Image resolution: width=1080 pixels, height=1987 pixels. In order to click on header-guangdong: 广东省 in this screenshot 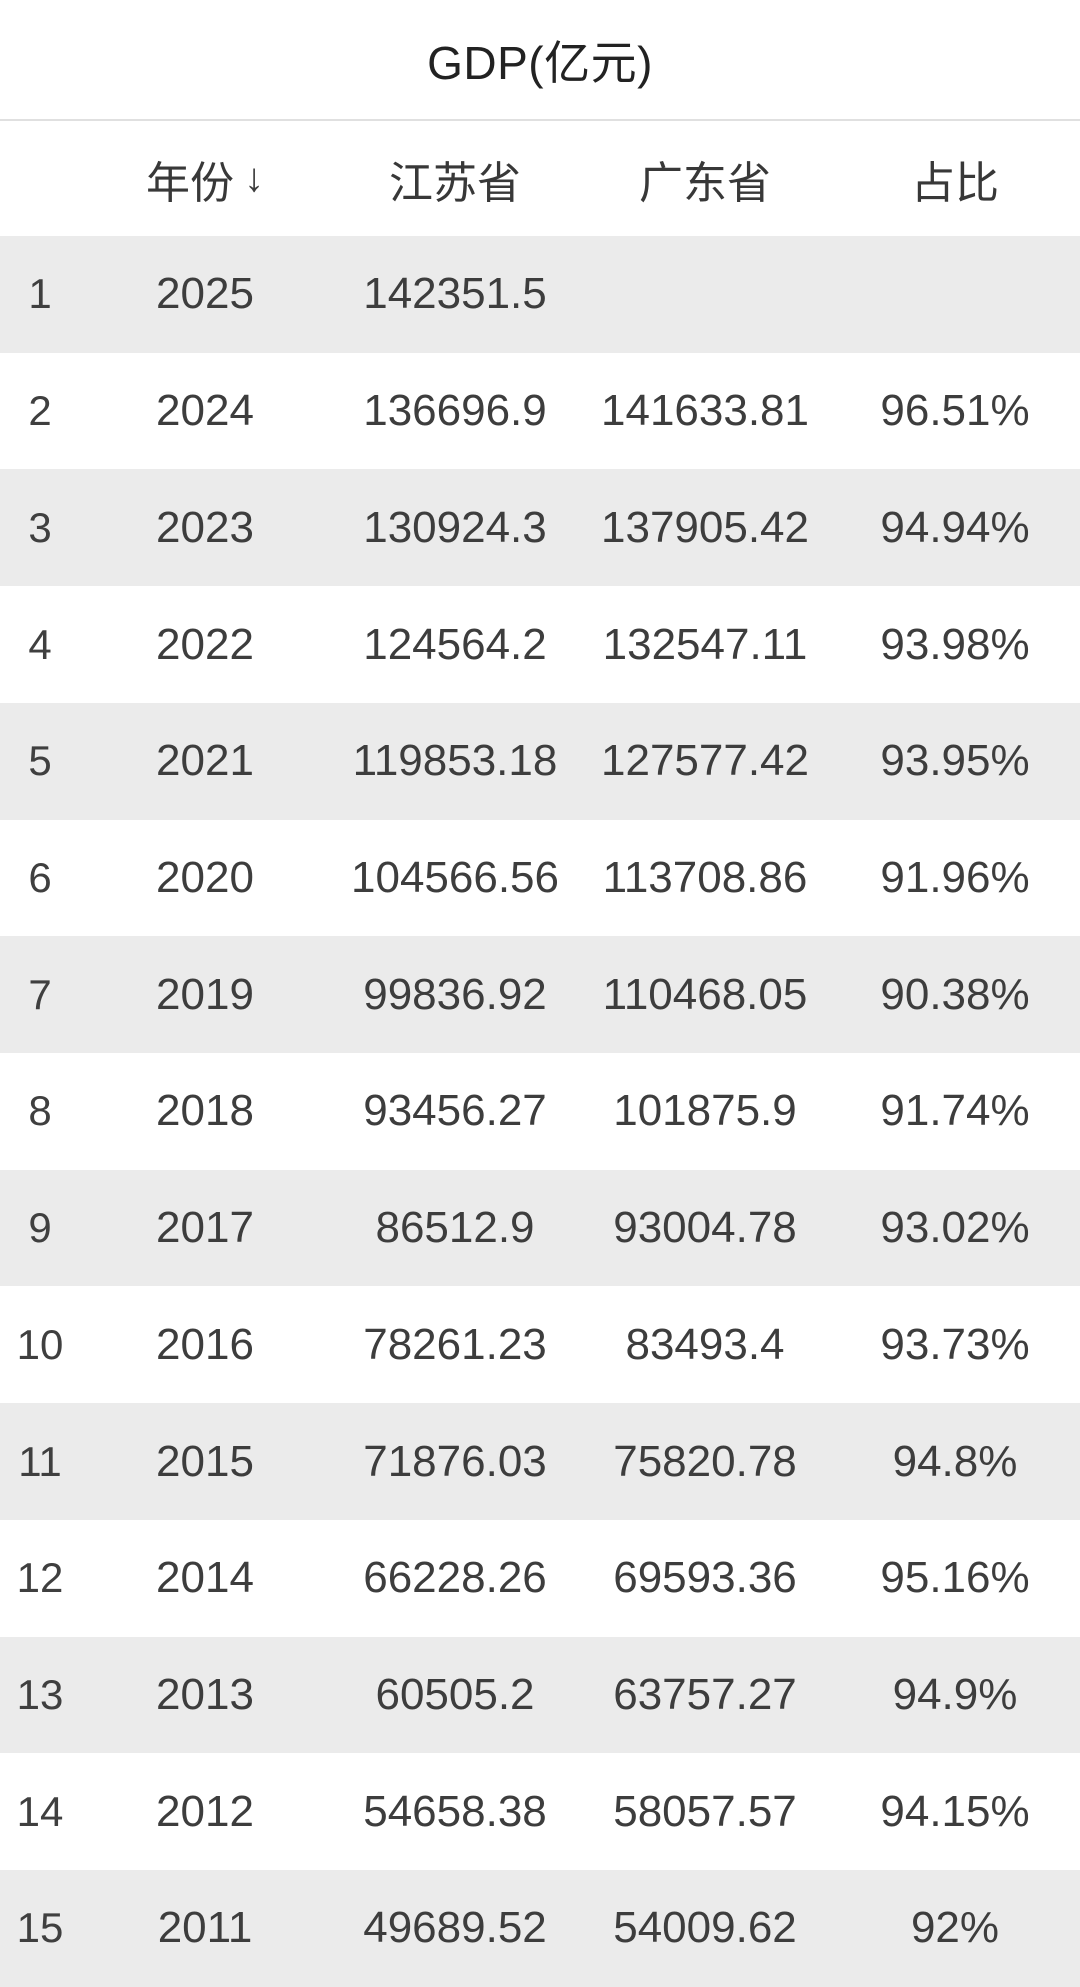, I will do `click(705, 179)`.